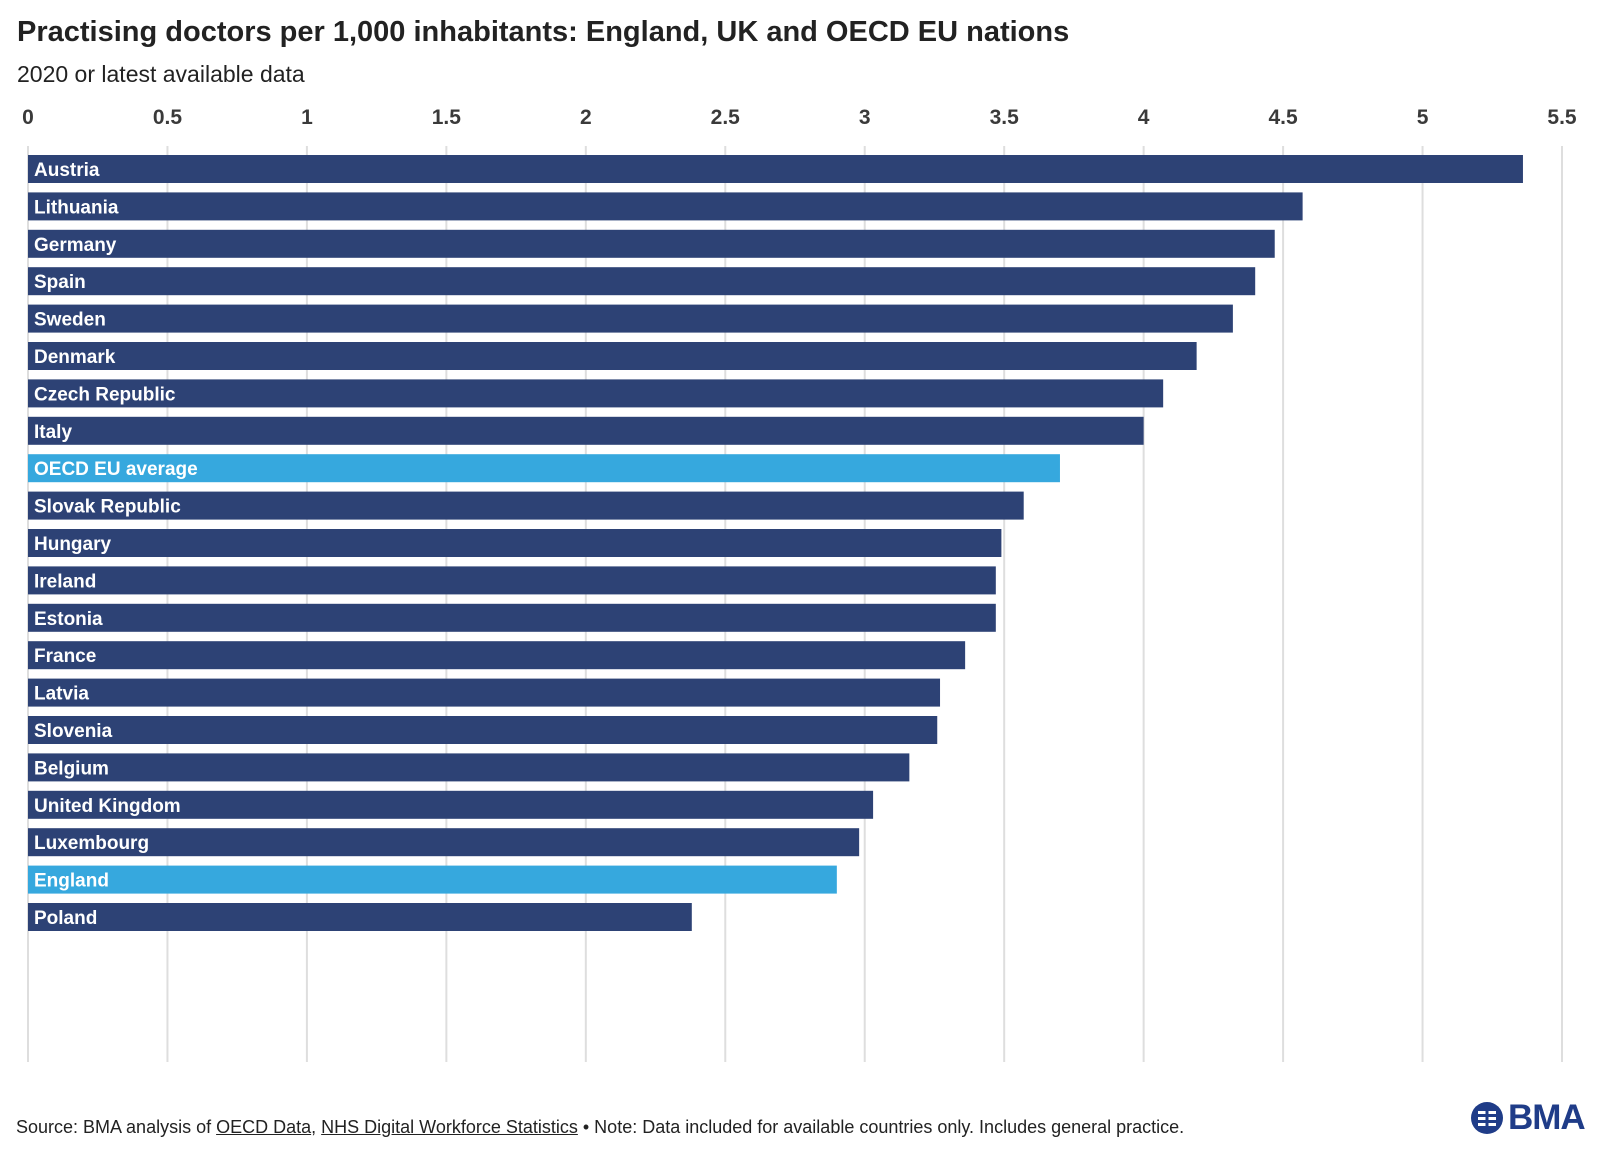 The height and width of the screenshot is (1161, 1600). I want to click on bar-label: Czech Republic, so click(105, 394).